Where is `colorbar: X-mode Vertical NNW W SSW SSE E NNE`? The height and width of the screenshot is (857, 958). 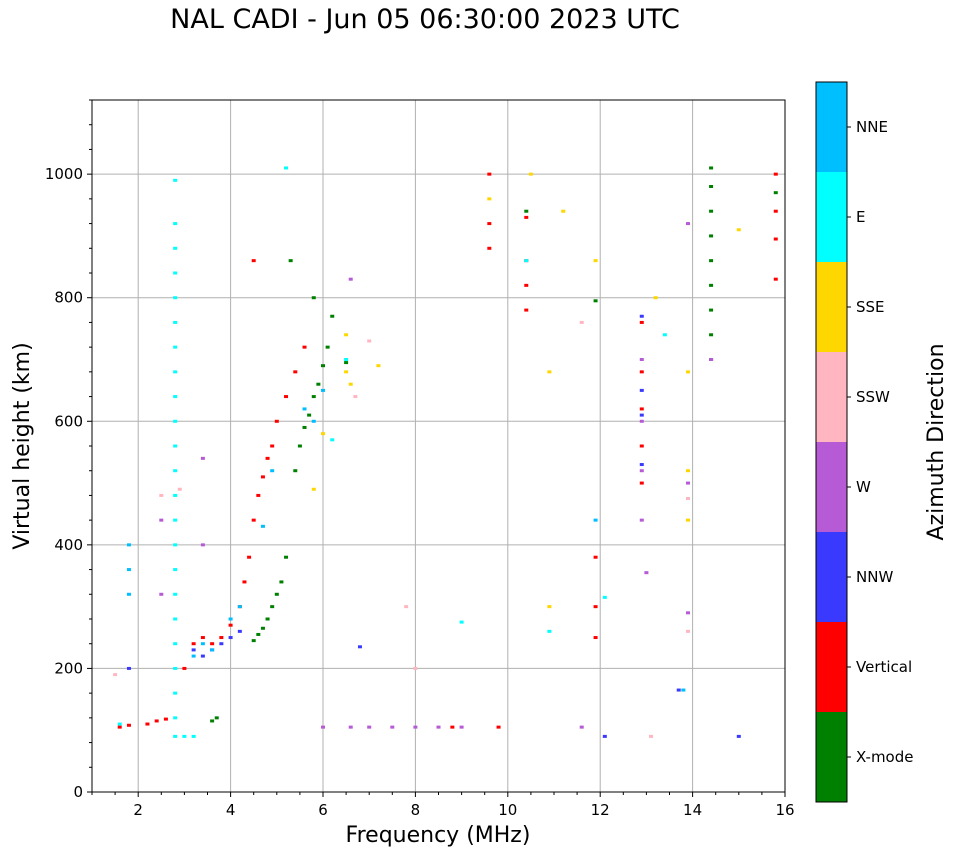
colorbar: X-mode Vertical NNW W SSW SSE E NNE is located at coordinates (864, 442).